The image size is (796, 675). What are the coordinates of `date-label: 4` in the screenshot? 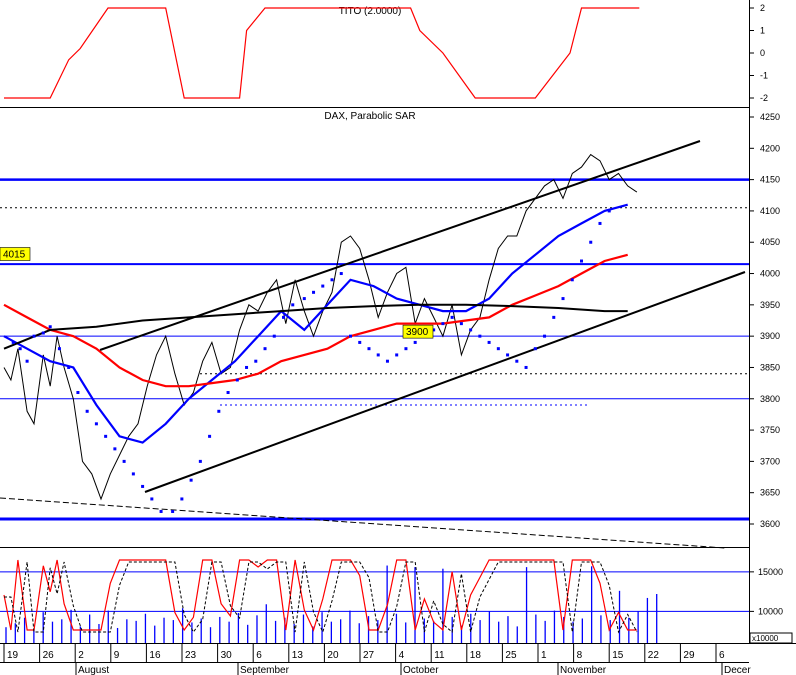 It's located at (402, 655).